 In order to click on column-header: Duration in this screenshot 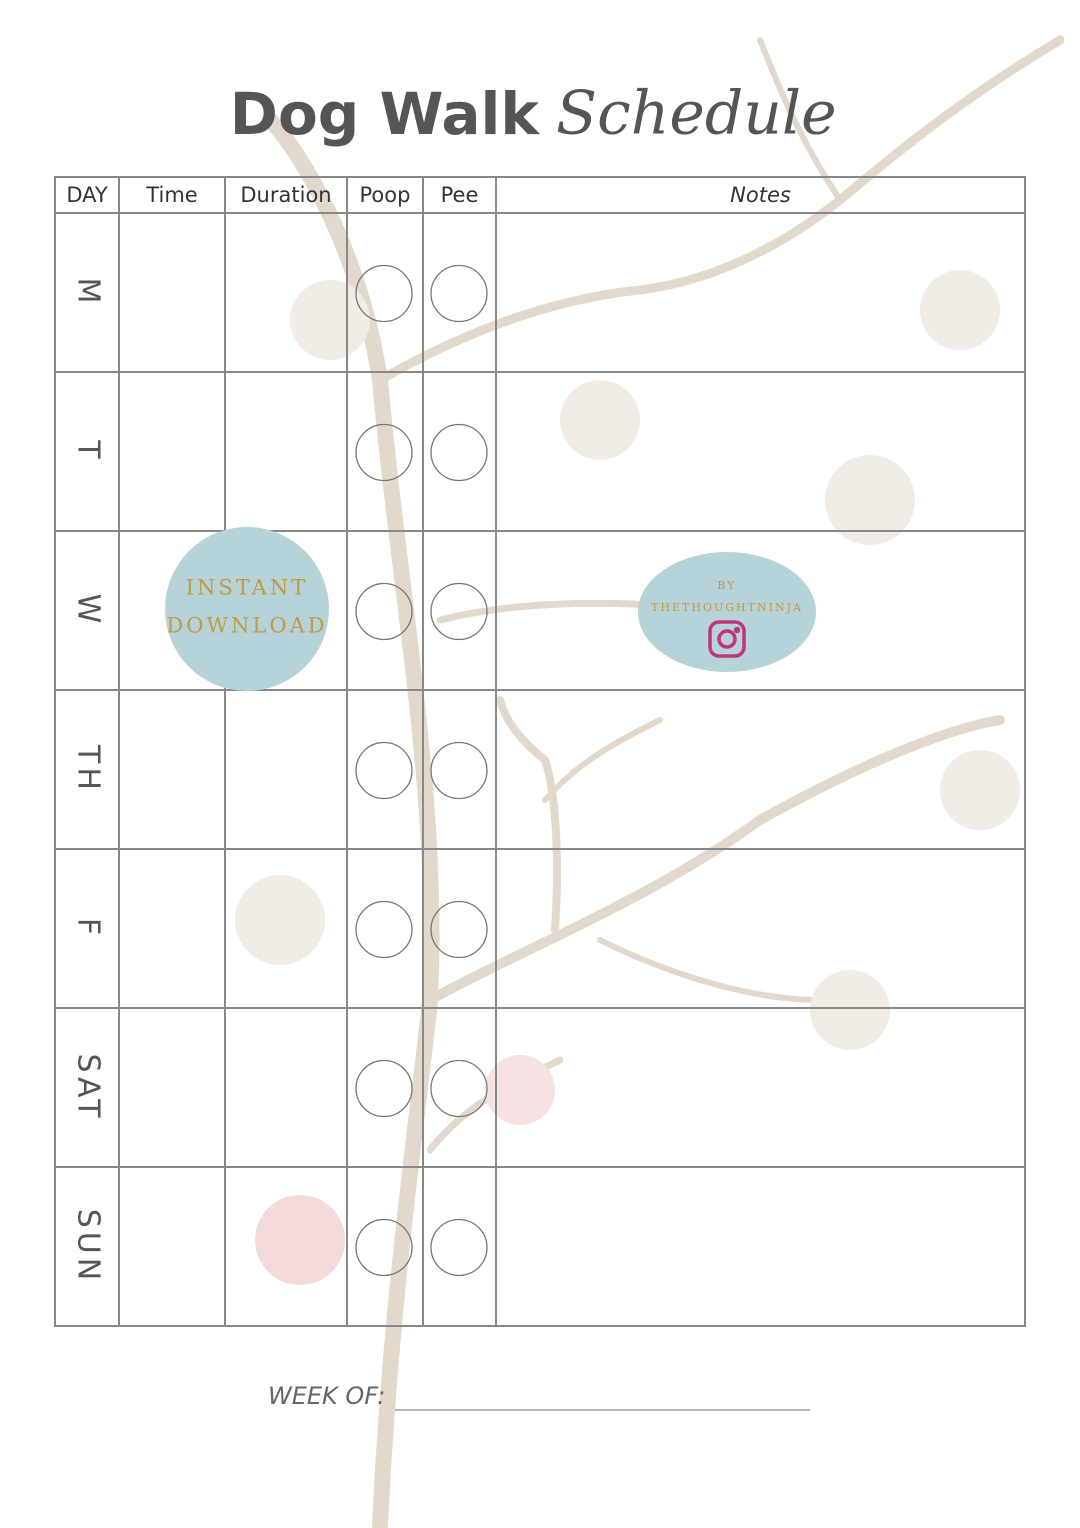, I will do `click(285, 195)`.